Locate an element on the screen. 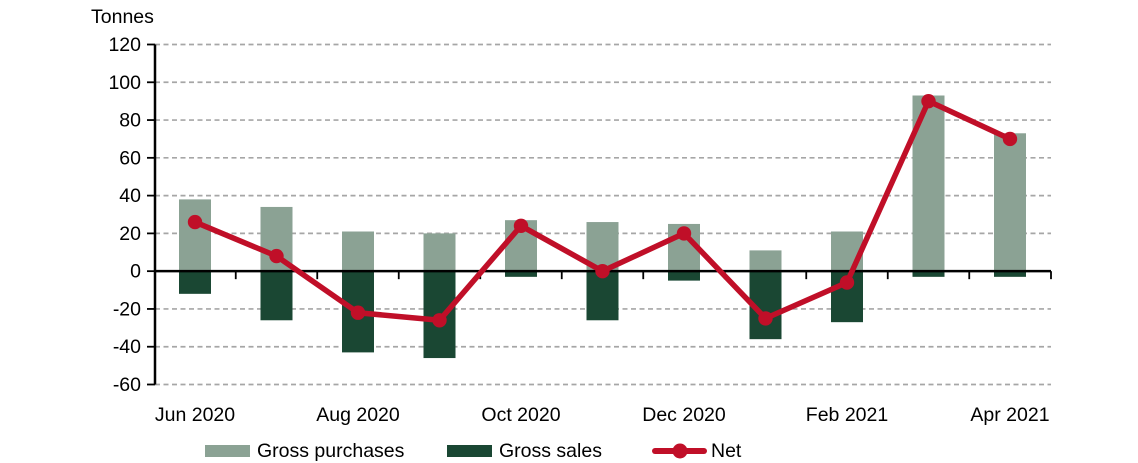  gross-sales-bars is located at coordinates (602, 315).